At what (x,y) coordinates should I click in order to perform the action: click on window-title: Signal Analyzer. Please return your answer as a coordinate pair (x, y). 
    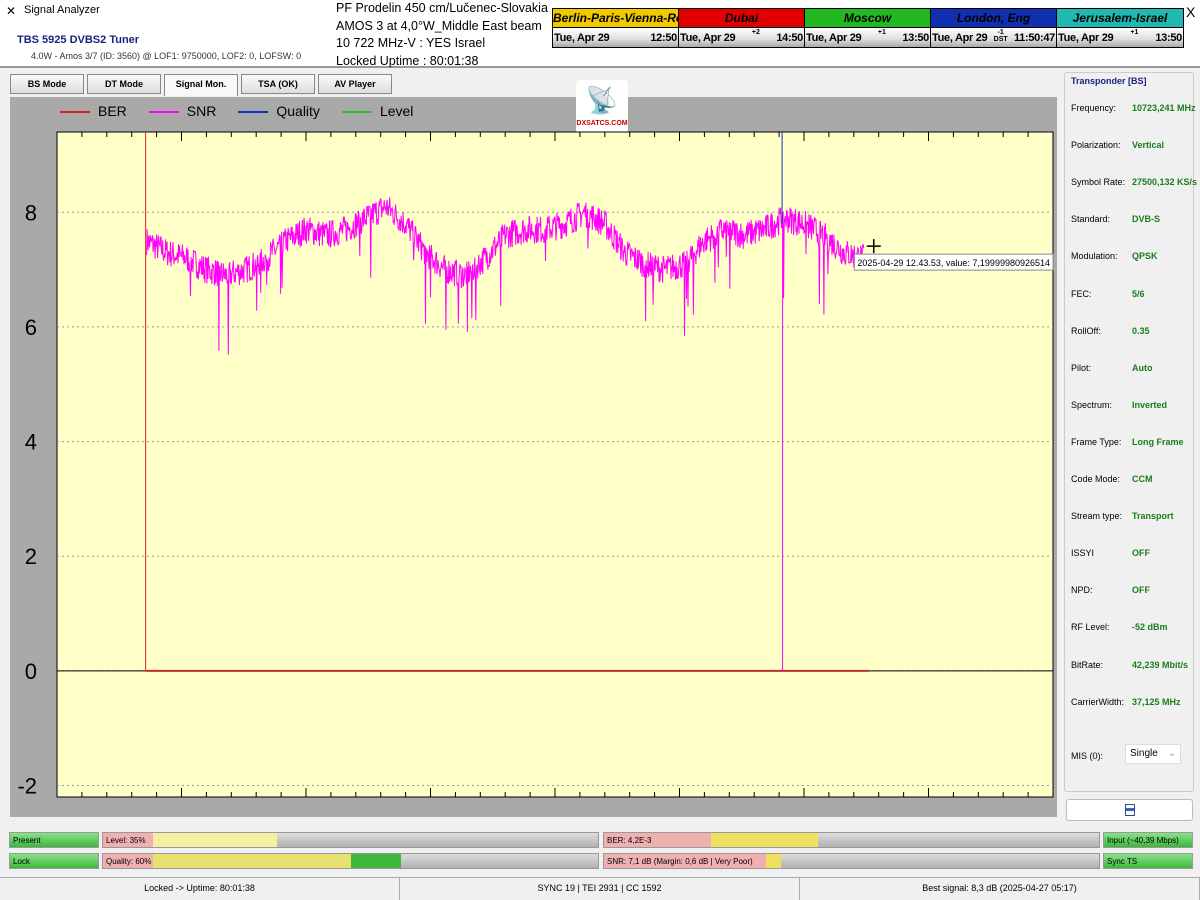
    Looking at the image, I should click on (62, 10).